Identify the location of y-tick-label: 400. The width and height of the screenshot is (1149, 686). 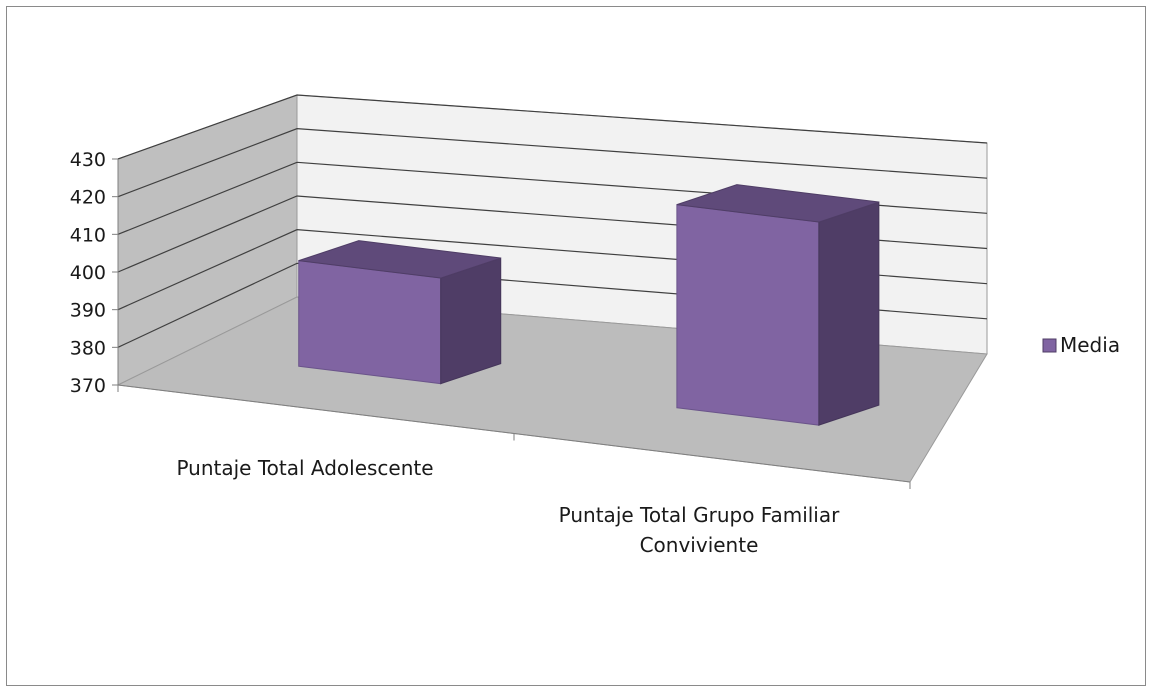
(88, 273).